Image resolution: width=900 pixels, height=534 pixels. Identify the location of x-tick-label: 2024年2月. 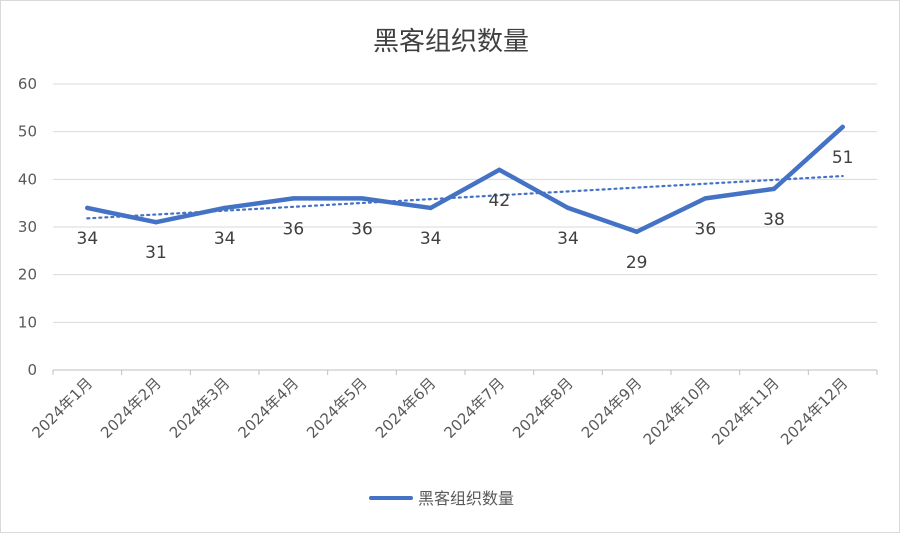
(131, 408).